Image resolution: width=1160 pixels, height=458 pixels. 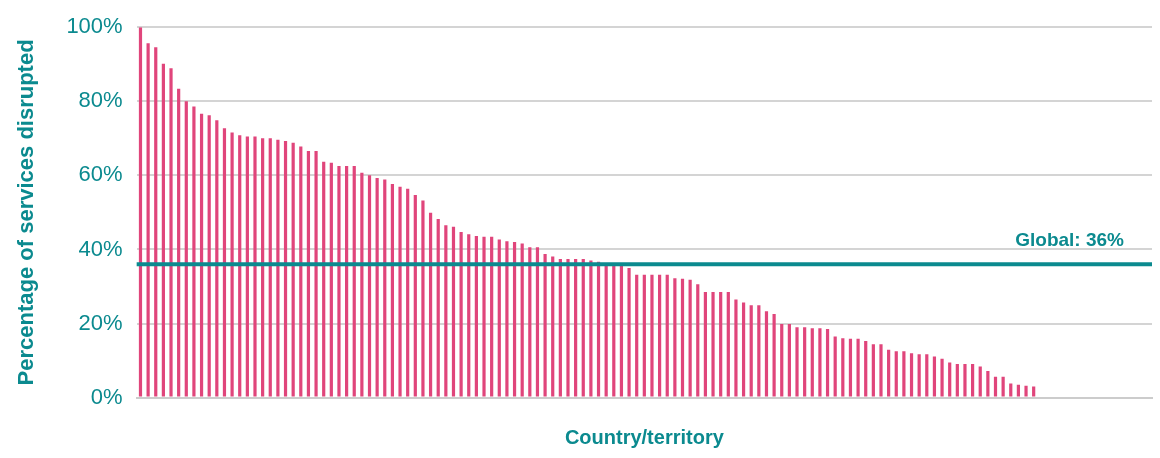 What do you see at coordinates (26, 212) in the screenshot?
I see `y-axis-title: Percentage of services disrupted` at bounding box center [26, 212].